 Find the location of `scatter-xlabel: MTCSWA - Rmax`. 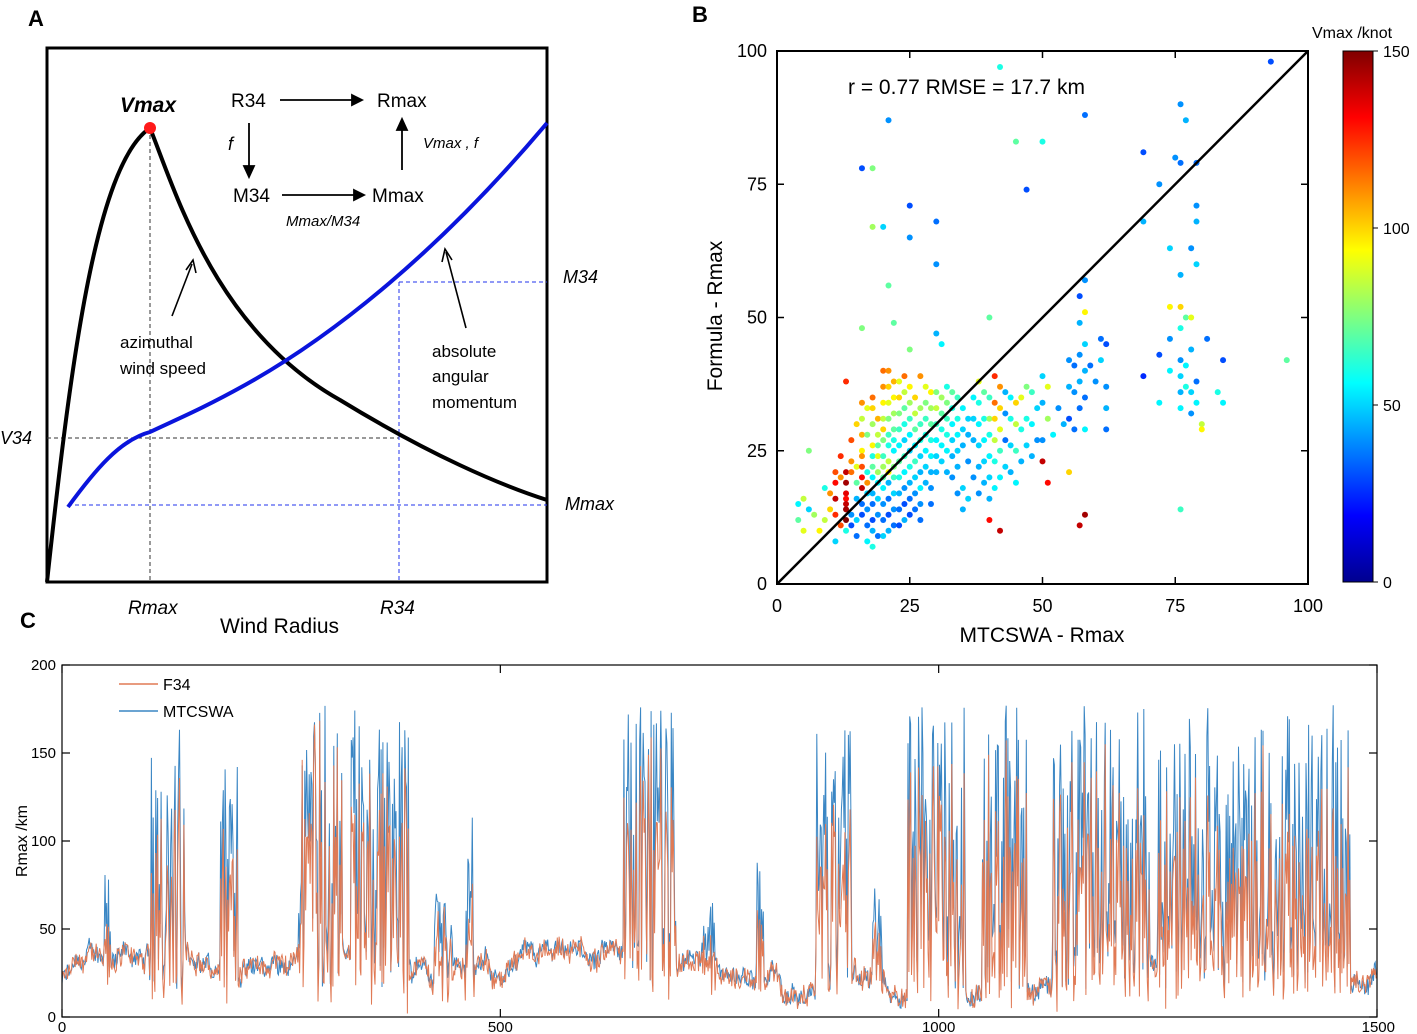

scatter-xlabel: MTCSWA - Rmax is located at coordinates (1042, 635).